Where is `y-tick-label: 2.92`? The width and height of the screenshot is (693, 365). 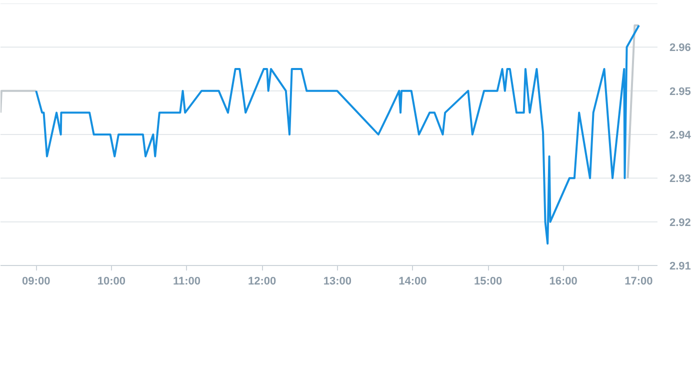 y-tick-label: 2.92 is located at coordinates (680, 222).